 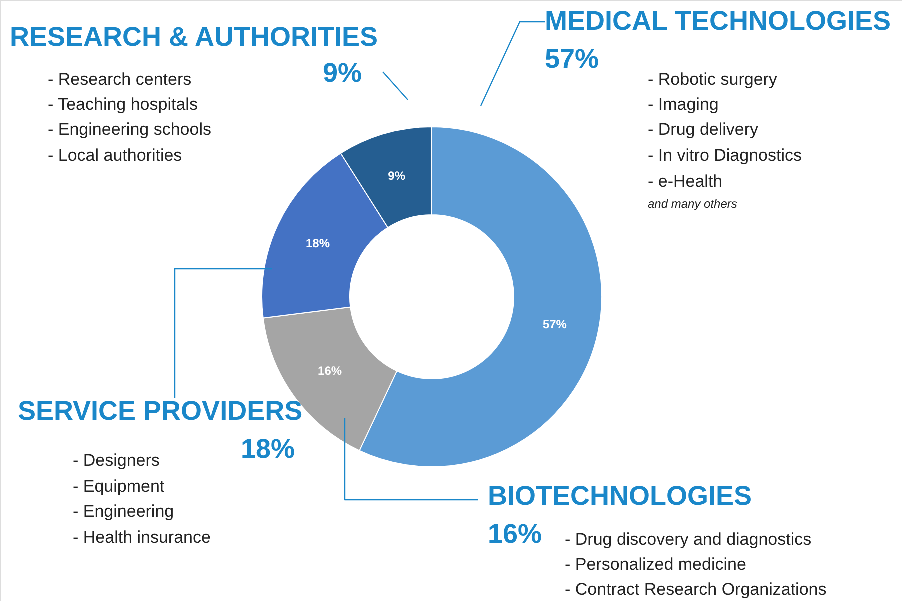 What do you see at coordinates (555, 324) in the screenshot?
I see `data-label: 57%` at bounding box center [555, 324].